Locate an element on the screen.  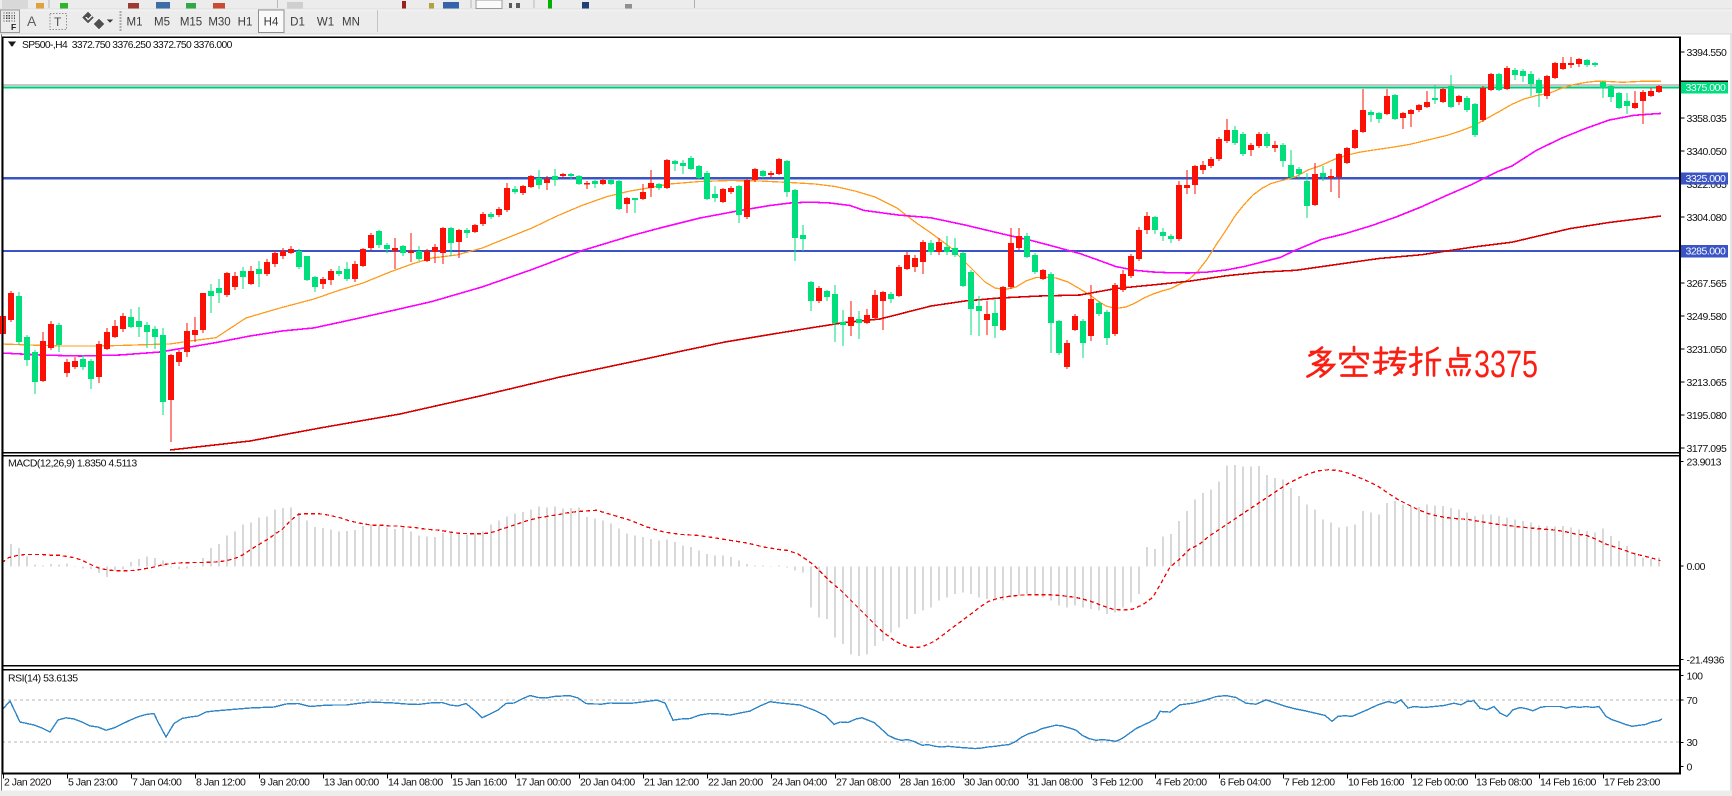
svg-text: 12 Feb 00:00 is located at coordinates (1440, 783).